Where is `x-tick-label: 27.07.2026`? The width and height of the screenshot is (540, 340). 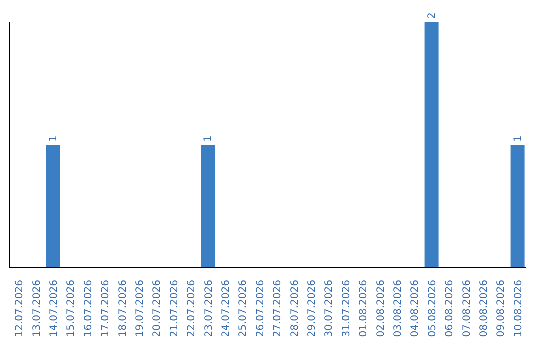 x-tick-label: 27.07.2026 is located at coordinates (278, 309).